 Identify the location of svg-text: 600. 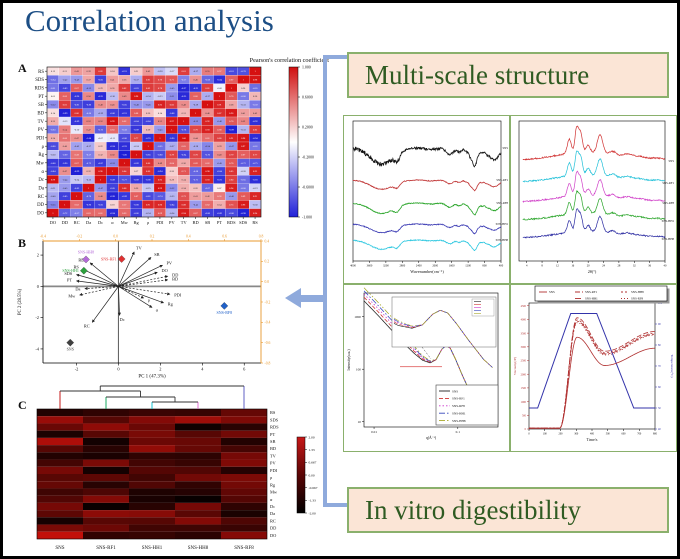
(623, 433).